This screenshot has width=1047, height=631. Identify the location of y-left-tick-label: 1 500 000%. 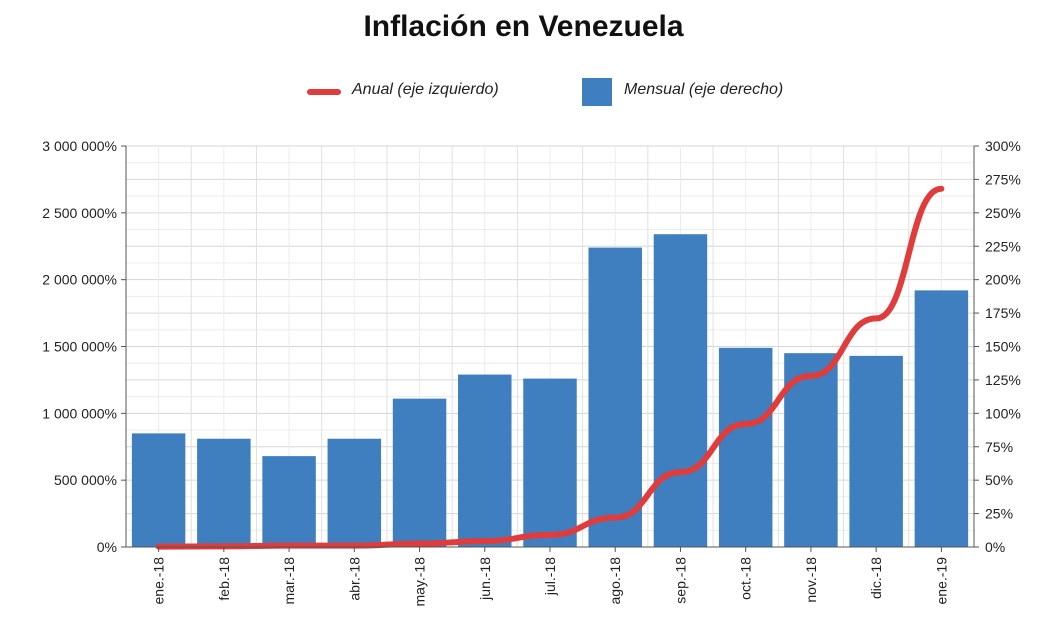
(79, 347).